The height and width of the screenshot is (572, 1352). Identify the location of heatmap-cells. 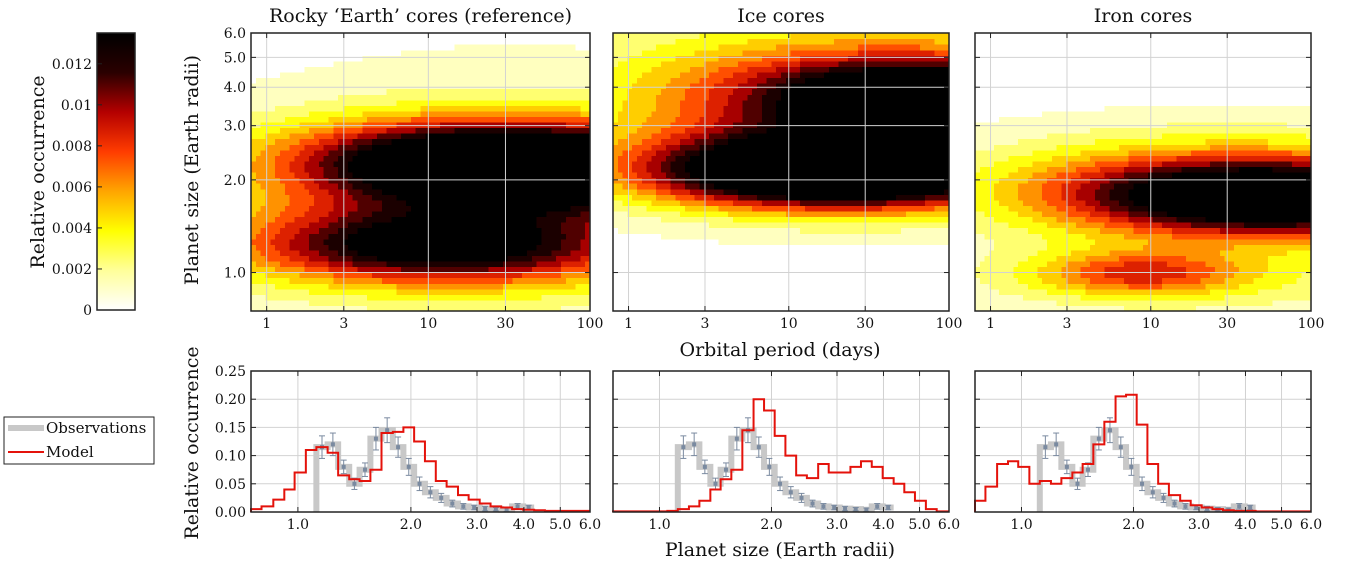
(421, 172).